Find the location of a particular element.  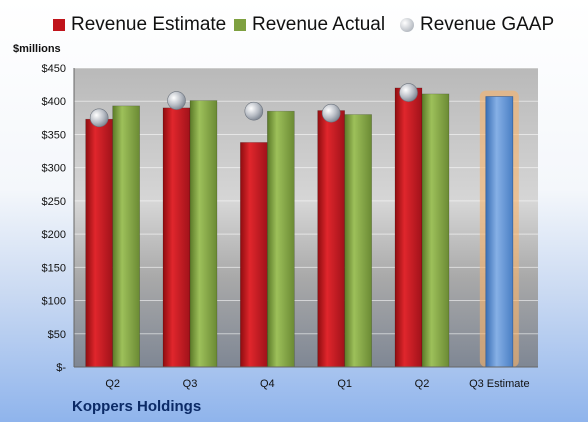

y-tick-label: $50 is located at coordinates (57, 335).